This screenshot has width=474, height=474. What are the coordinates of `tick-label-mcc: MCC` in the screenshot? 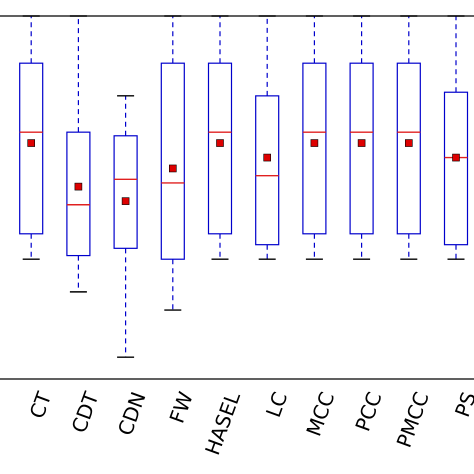 It's located at (320, 414).